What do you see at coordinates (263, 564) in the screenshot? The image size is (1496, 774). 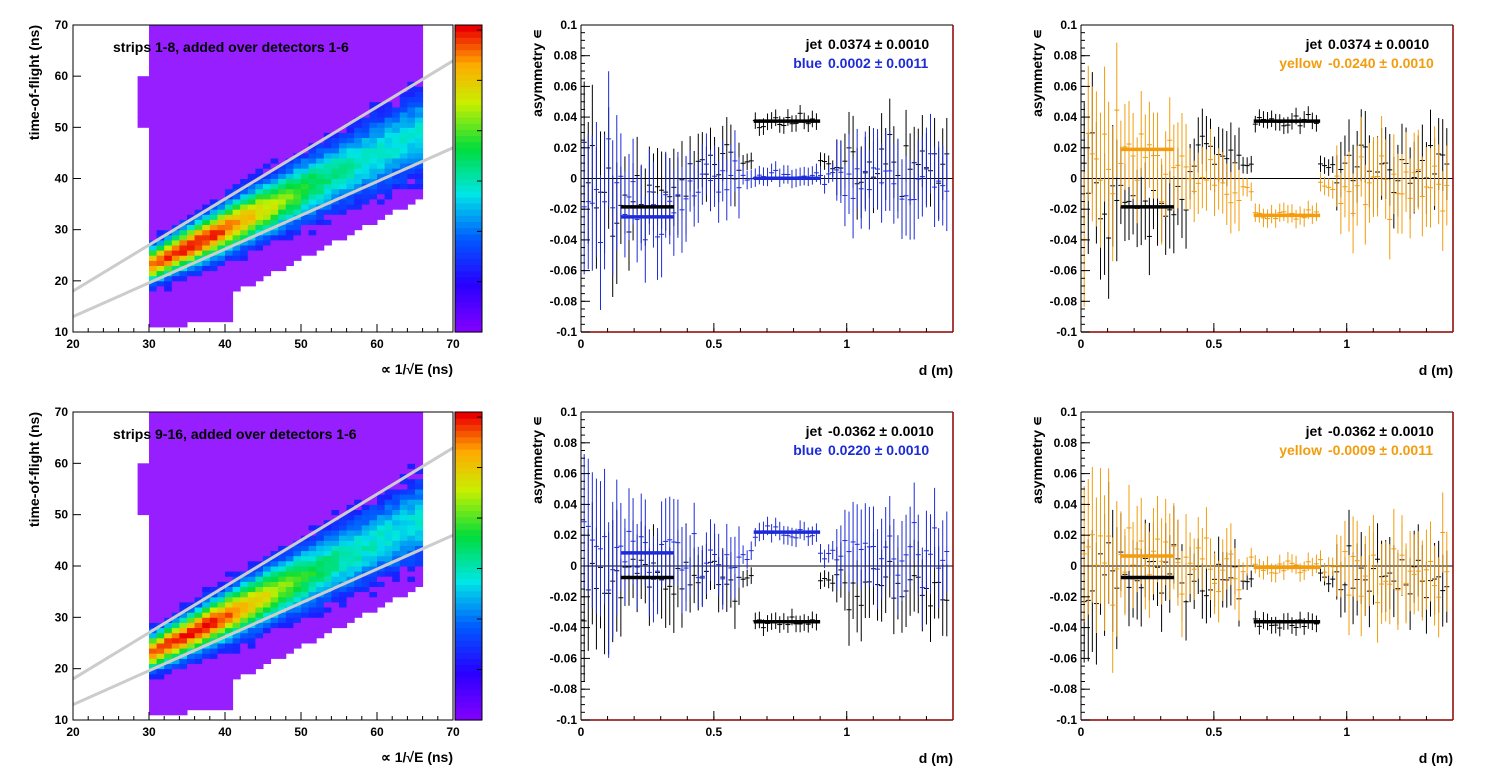 I see `heatmap-cells` at bounding box center [263, 564].